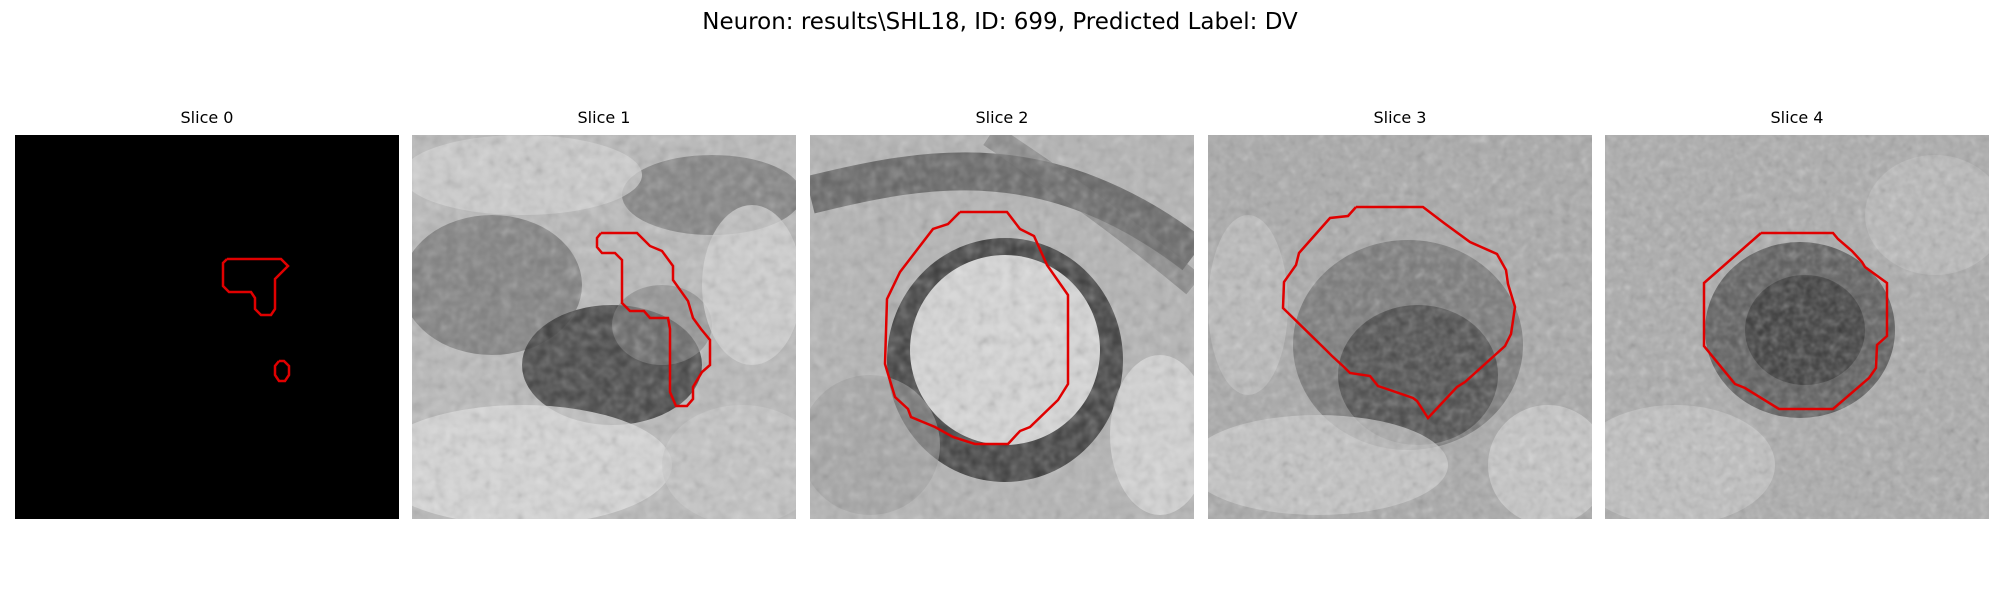 The width and height of the screenshot is (2000, 600). What do you see at coordinates (207, 117) in the screenshot?
I see `slice-title: Slice 0` at bounding box center [207, 117].